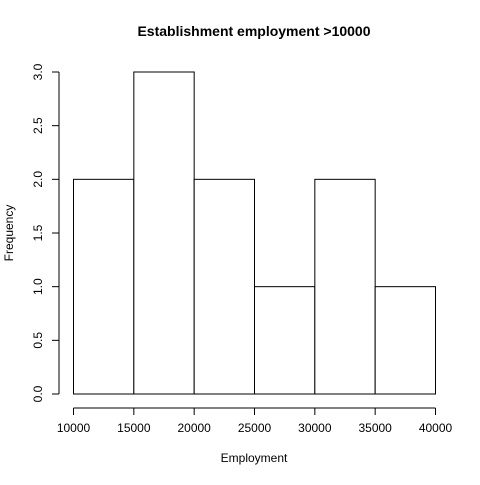 The image size is (480, 485). I want to click on y-tick-label-6: 2.5, so click(38, 125).